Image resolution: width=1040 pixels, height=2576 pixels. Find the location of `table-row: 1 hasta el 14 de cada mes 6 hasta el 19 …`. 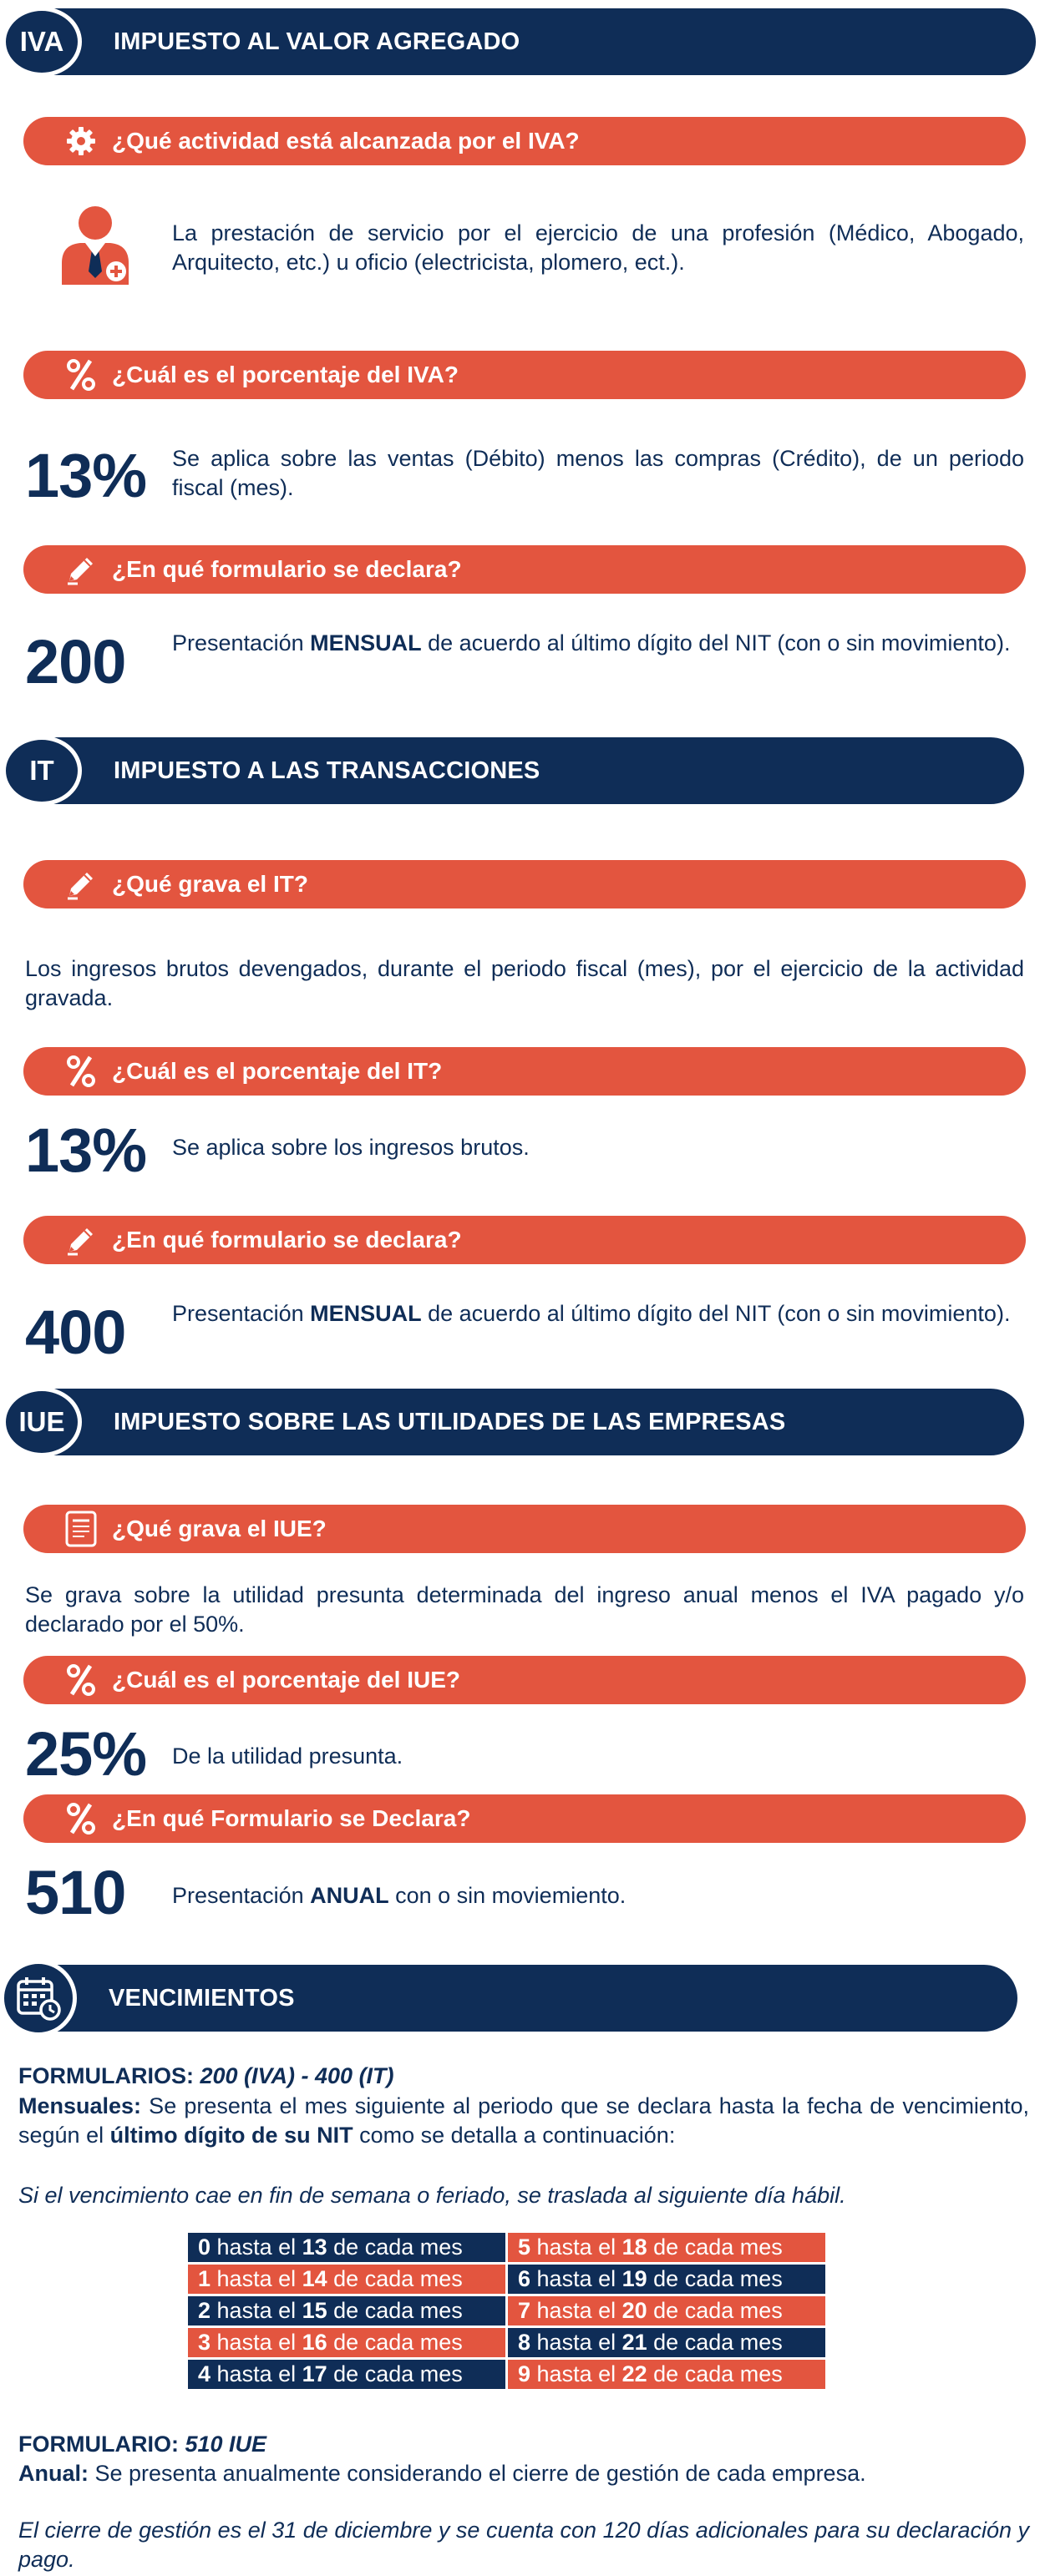

table-row: 1 hasta el 14 de cada mes 6 hasta el 19 … is located at coordinates (506, 2279).